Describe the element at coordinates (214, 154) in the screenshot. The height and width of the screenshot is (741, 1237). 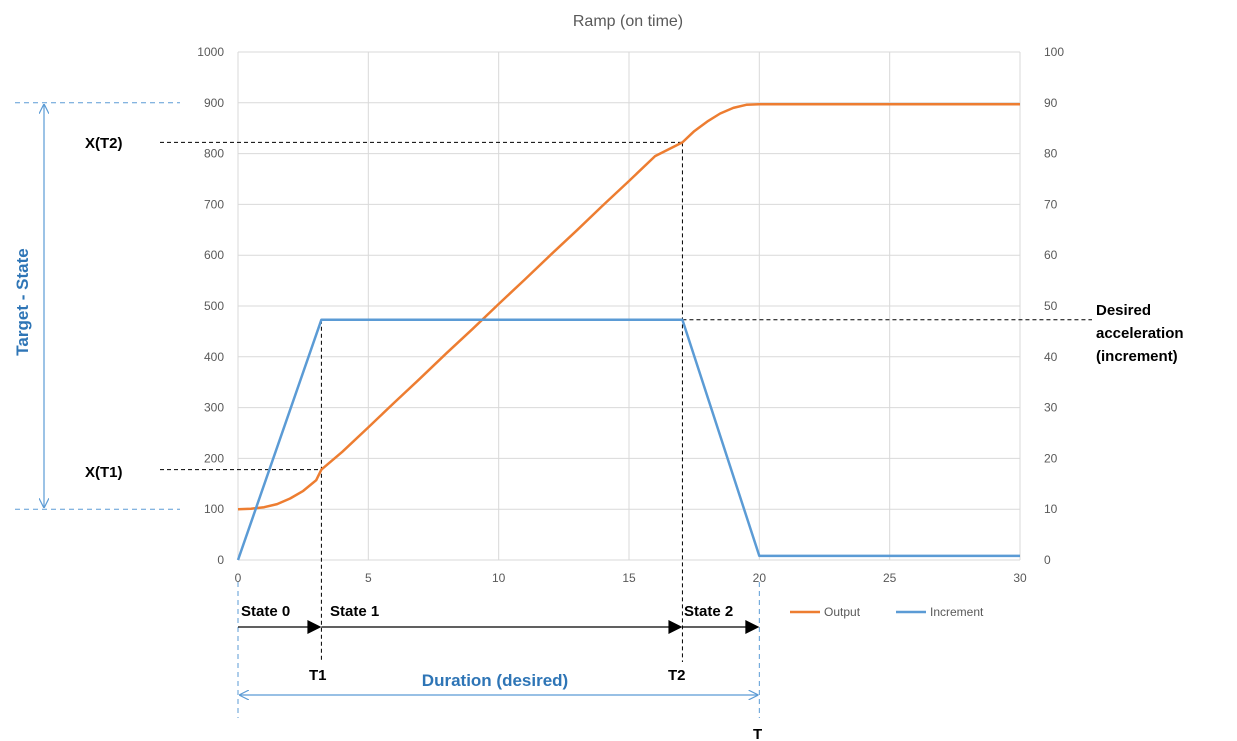
I see `left-y-tick-label: 800` at that location.